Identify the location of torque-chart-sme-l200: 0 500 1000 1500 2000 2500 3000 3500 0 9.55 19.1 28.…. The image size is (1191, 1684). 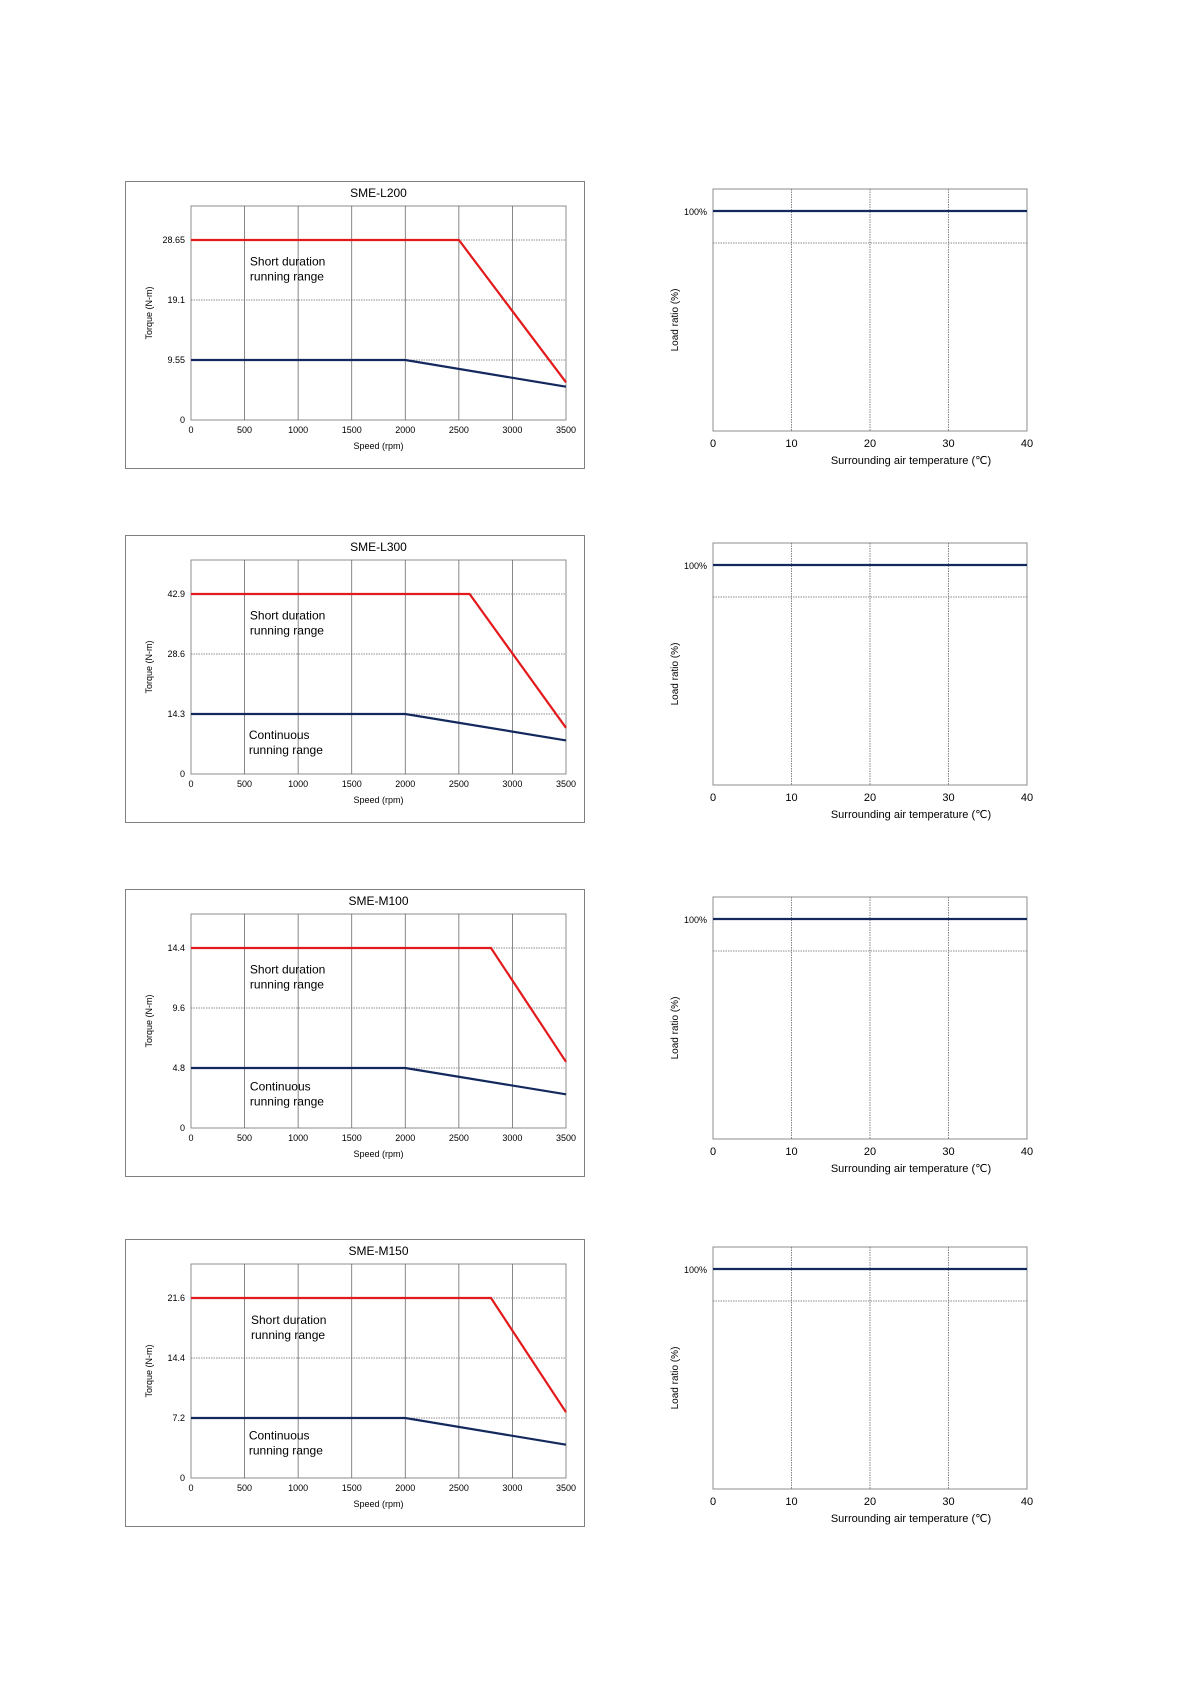
(355, 325).